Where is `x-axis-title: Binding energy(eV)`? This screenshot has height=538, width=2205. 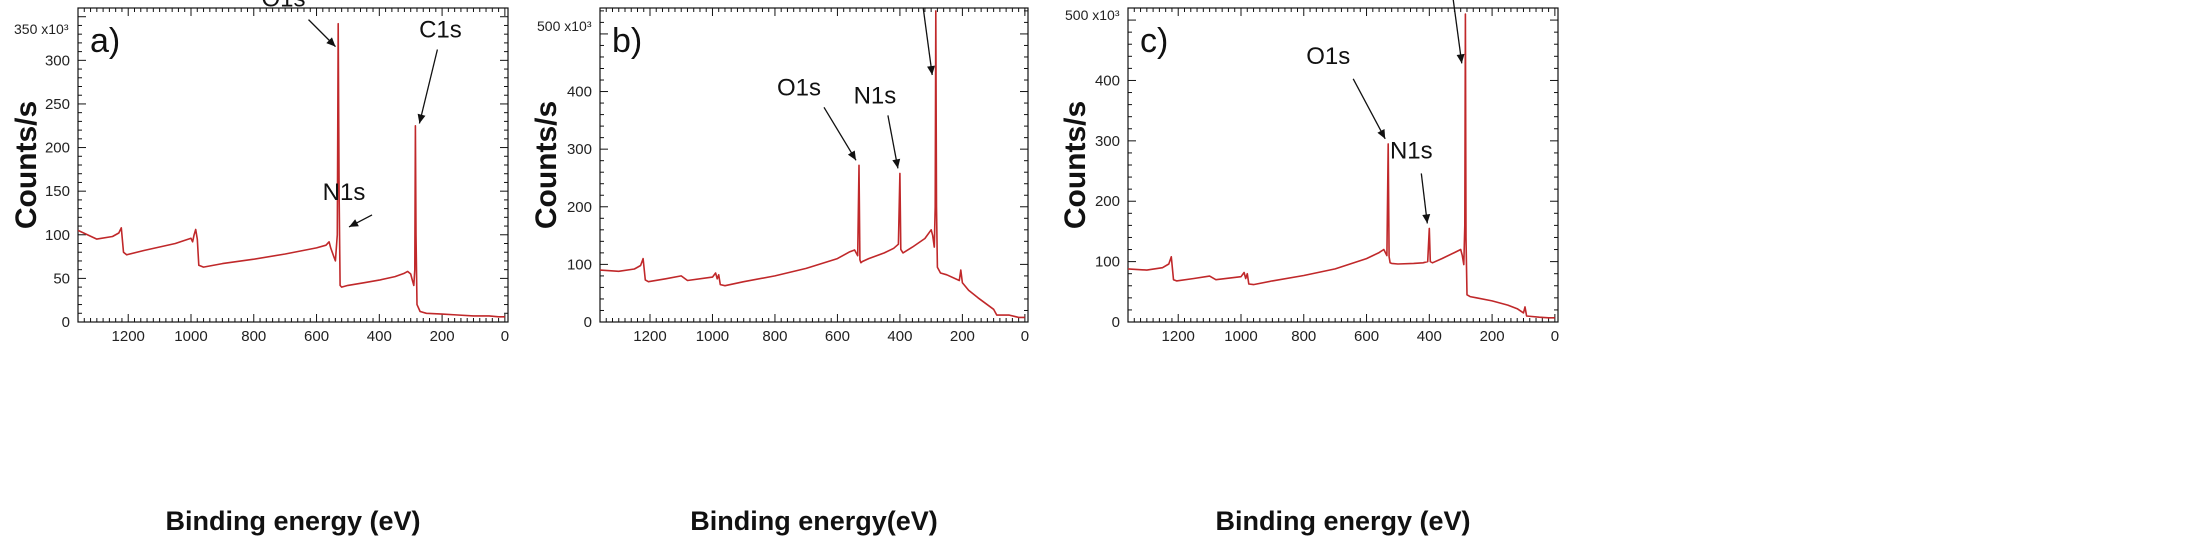
x-axis-title: Binding energy(eV) is located at coordinates (814, 521).